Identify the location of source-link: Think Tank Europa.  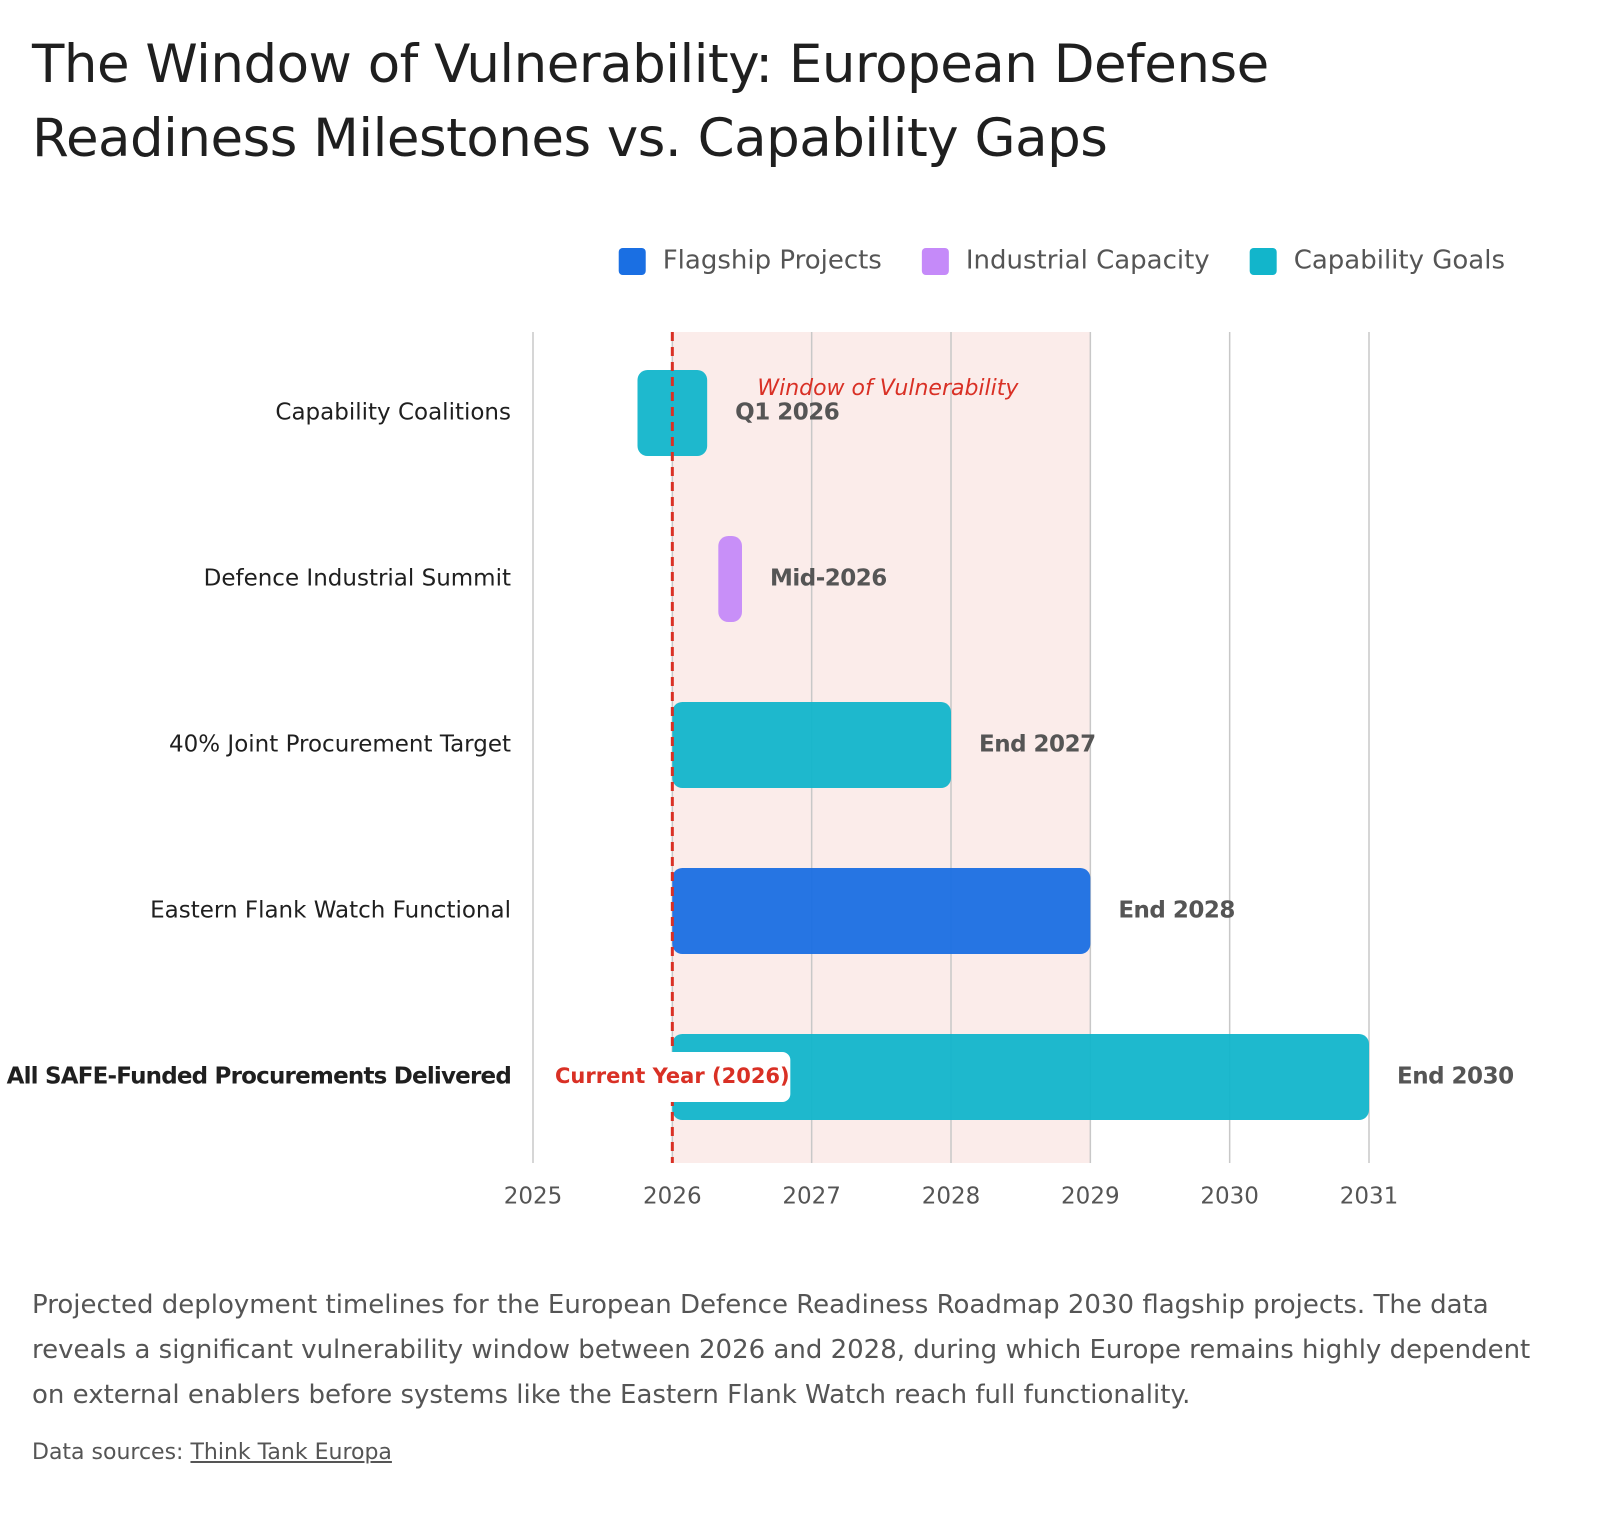
(291, 1452).